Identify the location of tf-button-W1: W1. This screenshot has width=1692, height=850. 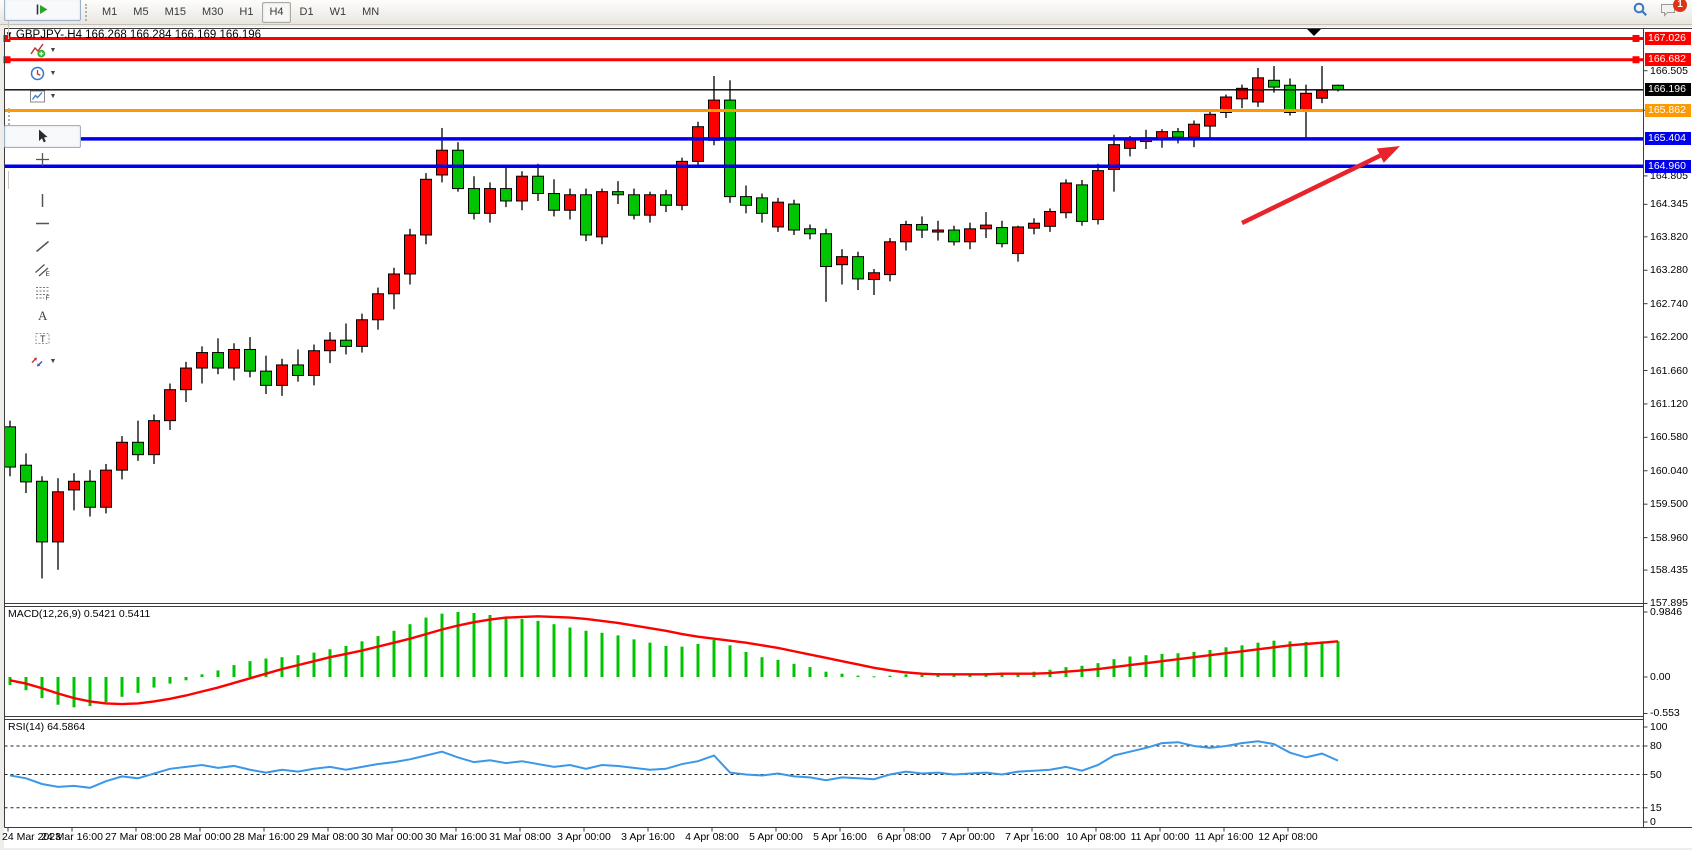
(338, 12).